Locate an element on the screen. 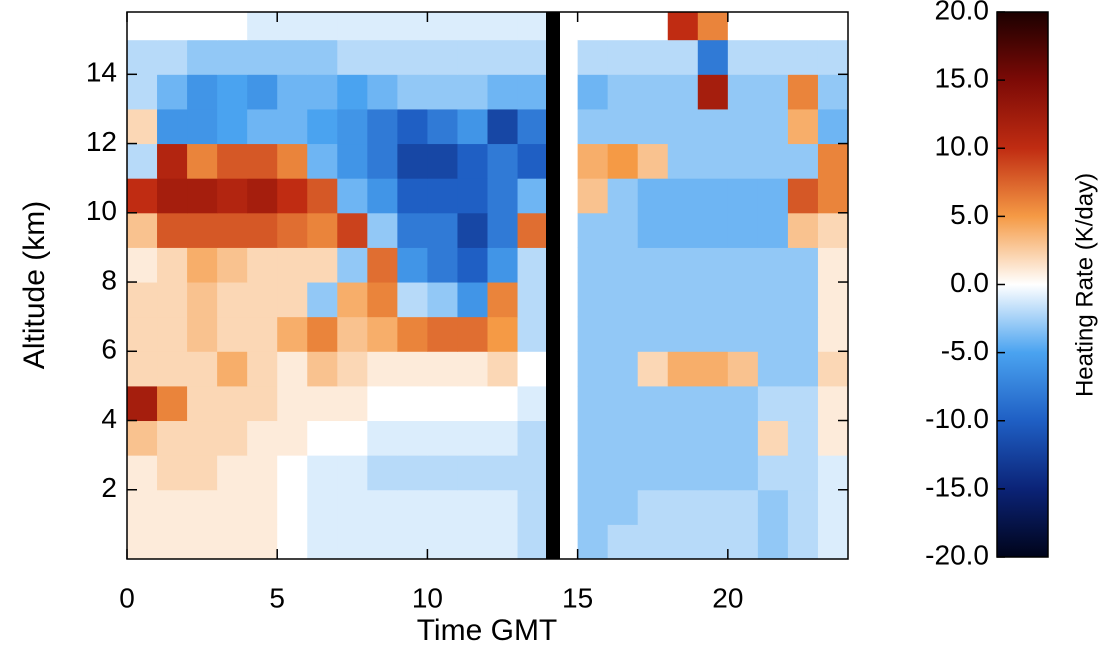 The width and height of the screenshot is (1110, 653). colorbar-tick-label: -20.0 is located at coordinates (957, 554).